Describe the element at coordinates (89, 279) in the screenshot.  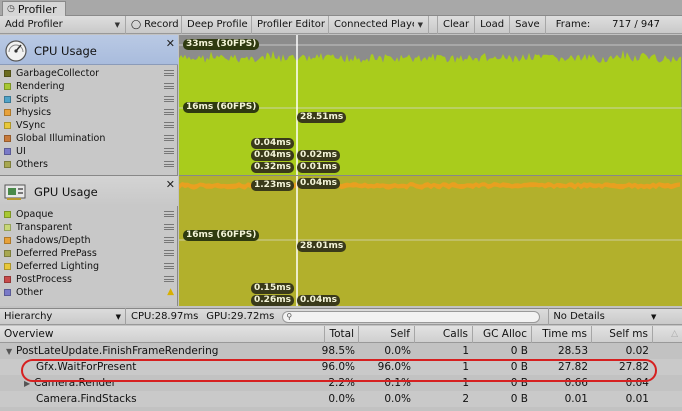
I see `legend-item-postprocess: PostProcess` at that location.